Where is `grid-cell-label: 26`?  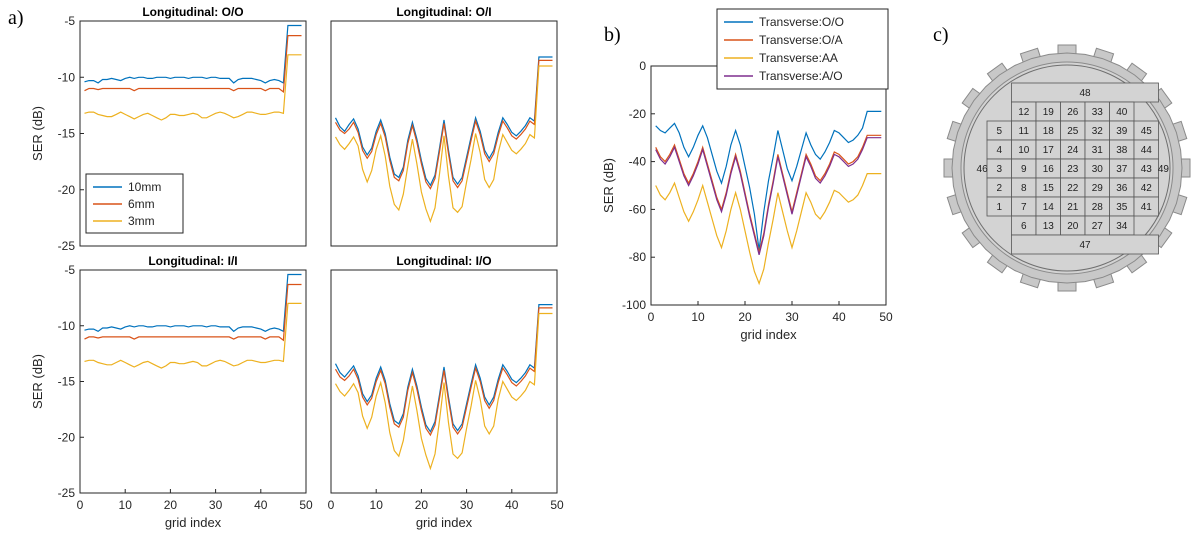 grid-cell-label: 26 is located at coordinates (1073, 112).